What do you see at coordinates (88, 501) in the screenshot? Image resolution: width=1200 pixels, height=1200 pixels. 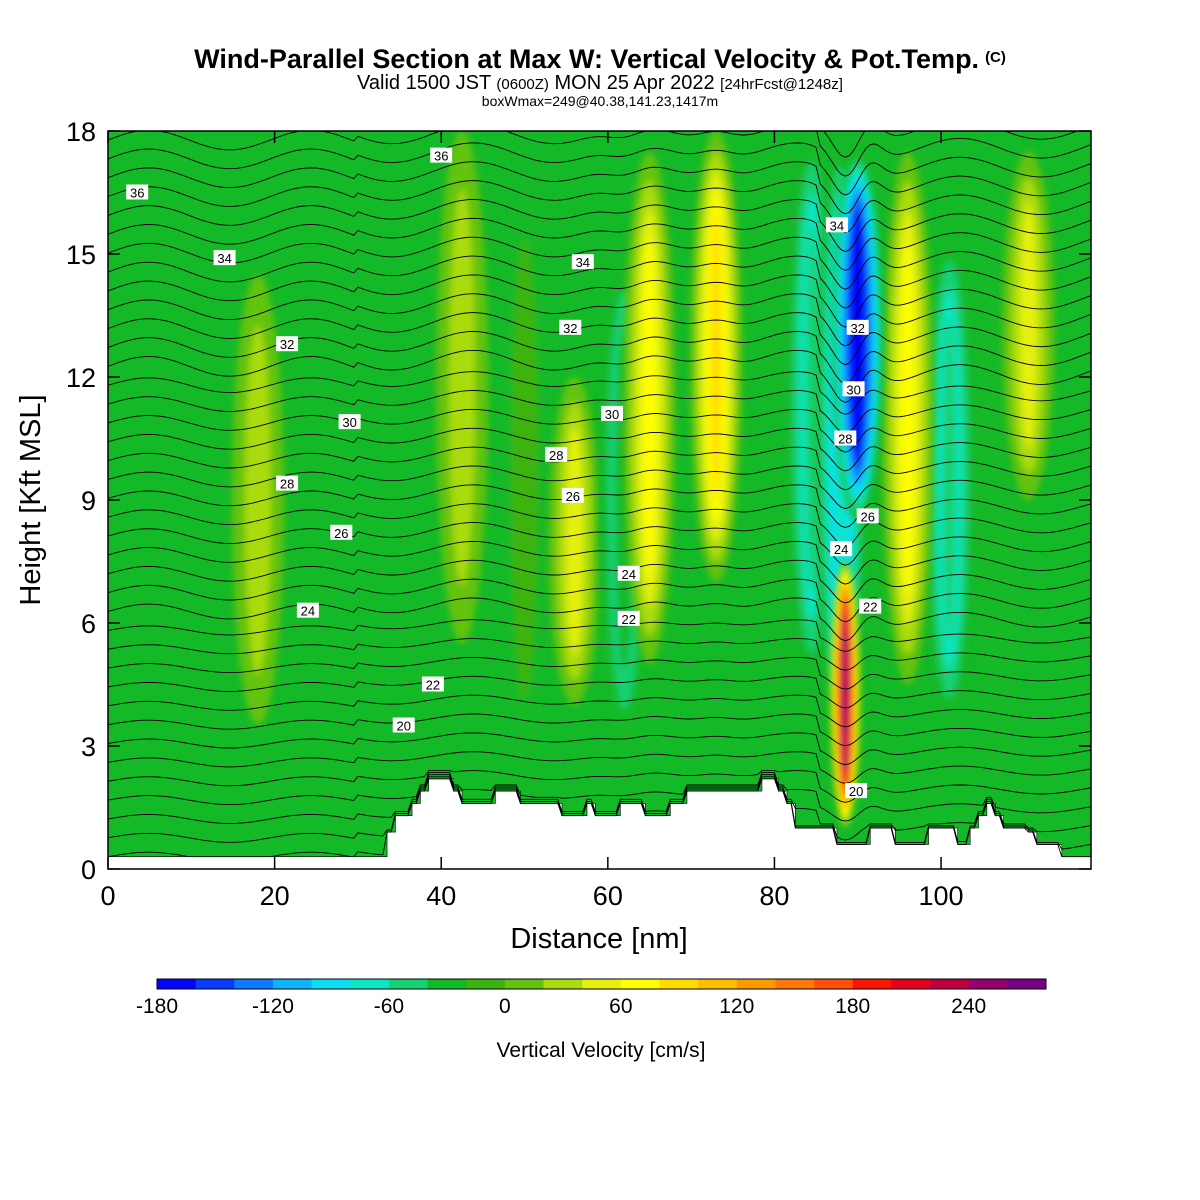 I see `y-tick-label: 9` at bounding box center [88, 501].